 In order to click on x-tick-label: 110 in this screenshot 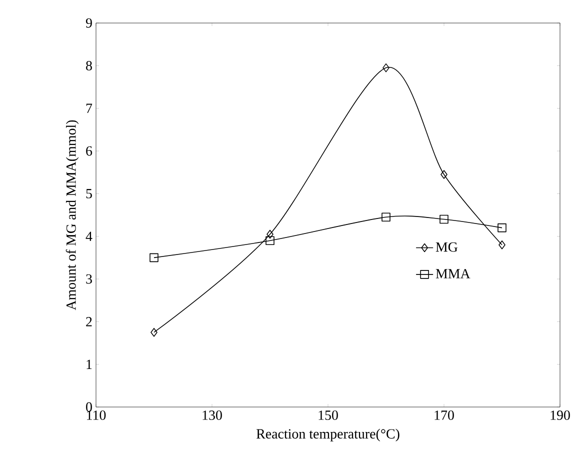, I will do `click(96, 415)`.